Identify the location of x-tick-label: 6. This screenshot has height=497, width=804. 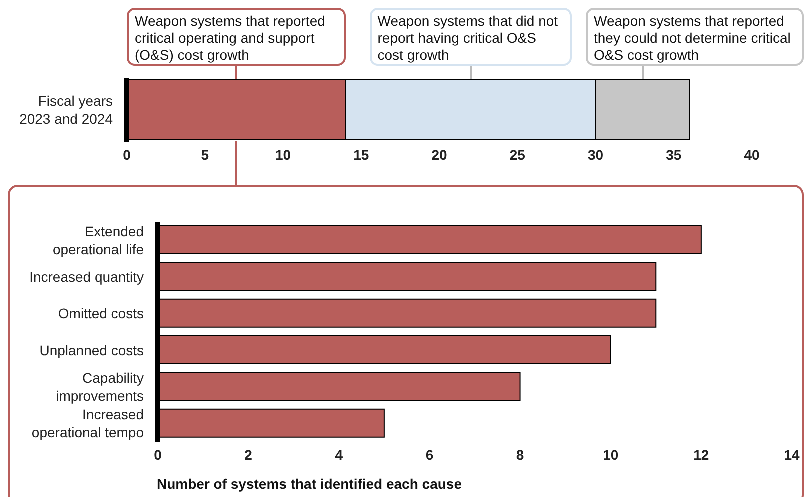
(430, 454).